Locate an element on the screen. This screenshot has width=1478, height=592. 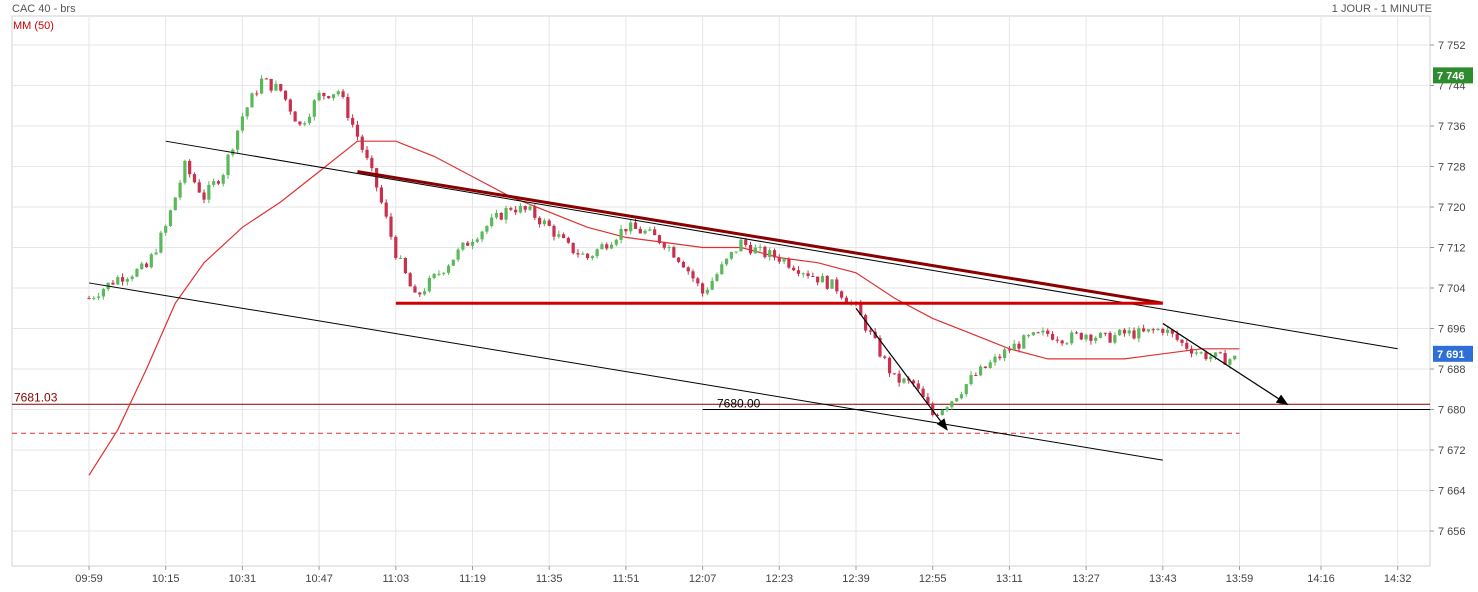
x-tick-label: 12:07 is located at coordinates (703, 579).